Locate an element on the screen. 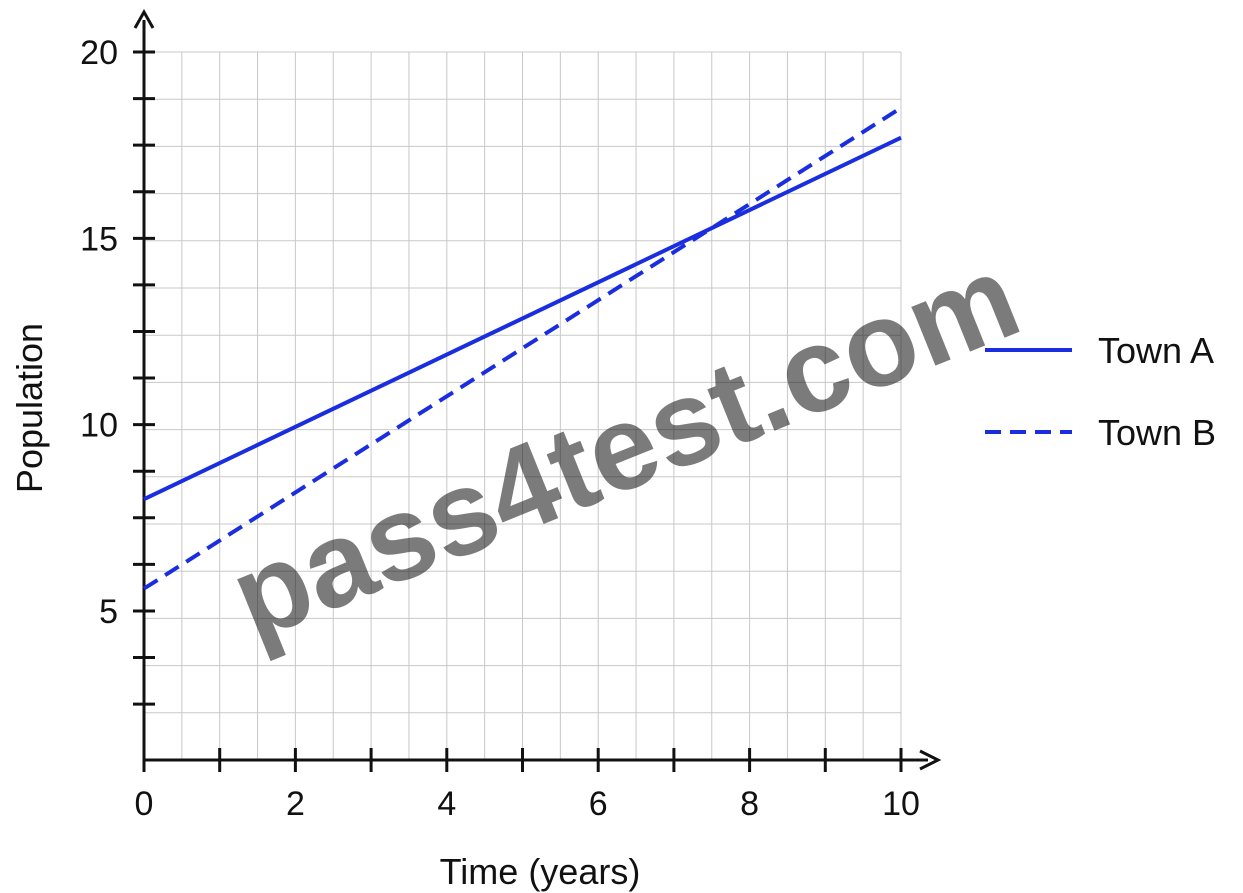  y-axis-arrow is located at coordinates (144, 18).